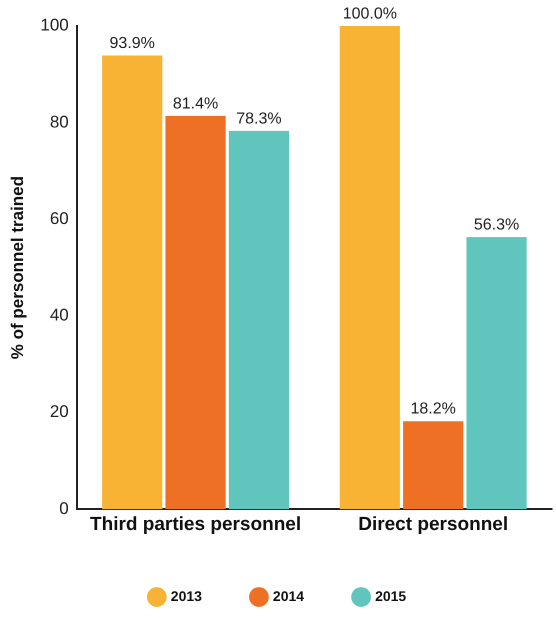 This screenshot has width=556, height=618. Describe the element at coordinates (369, 13) in the screenshot. I see `text: 100.0%` at that location.